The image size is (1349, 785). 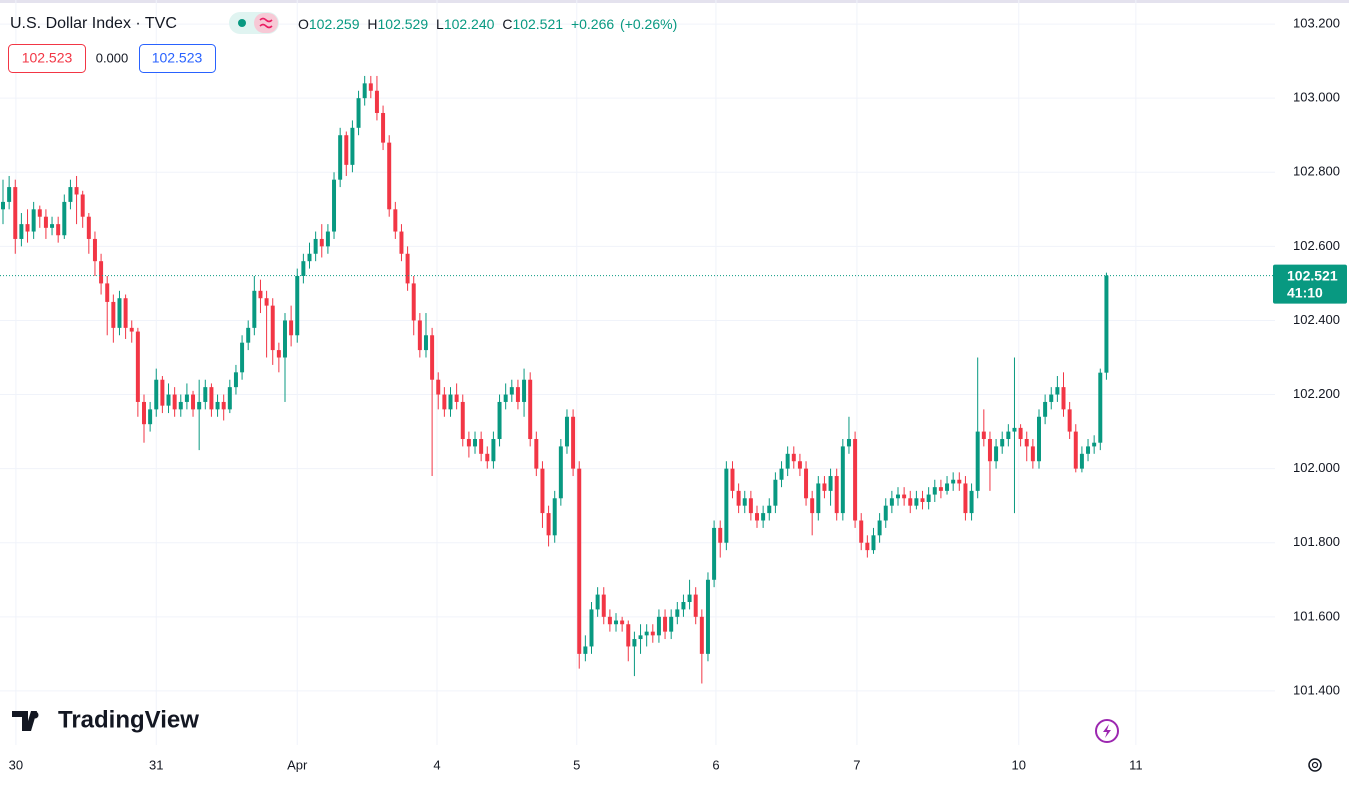 I want to click on y-tick-label: 101.800, so click(x=1316, y=541).